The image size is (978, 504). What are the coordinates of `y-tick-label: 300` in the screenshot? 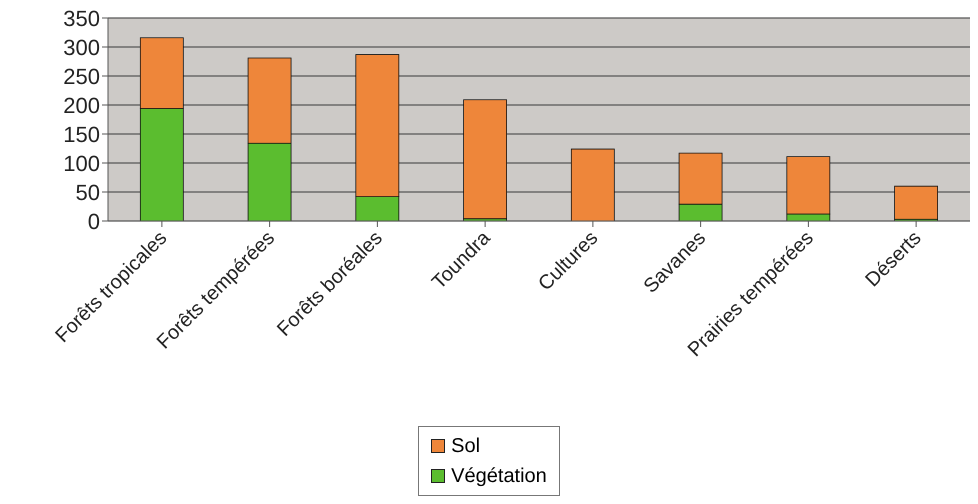 It's located at (81, 47).